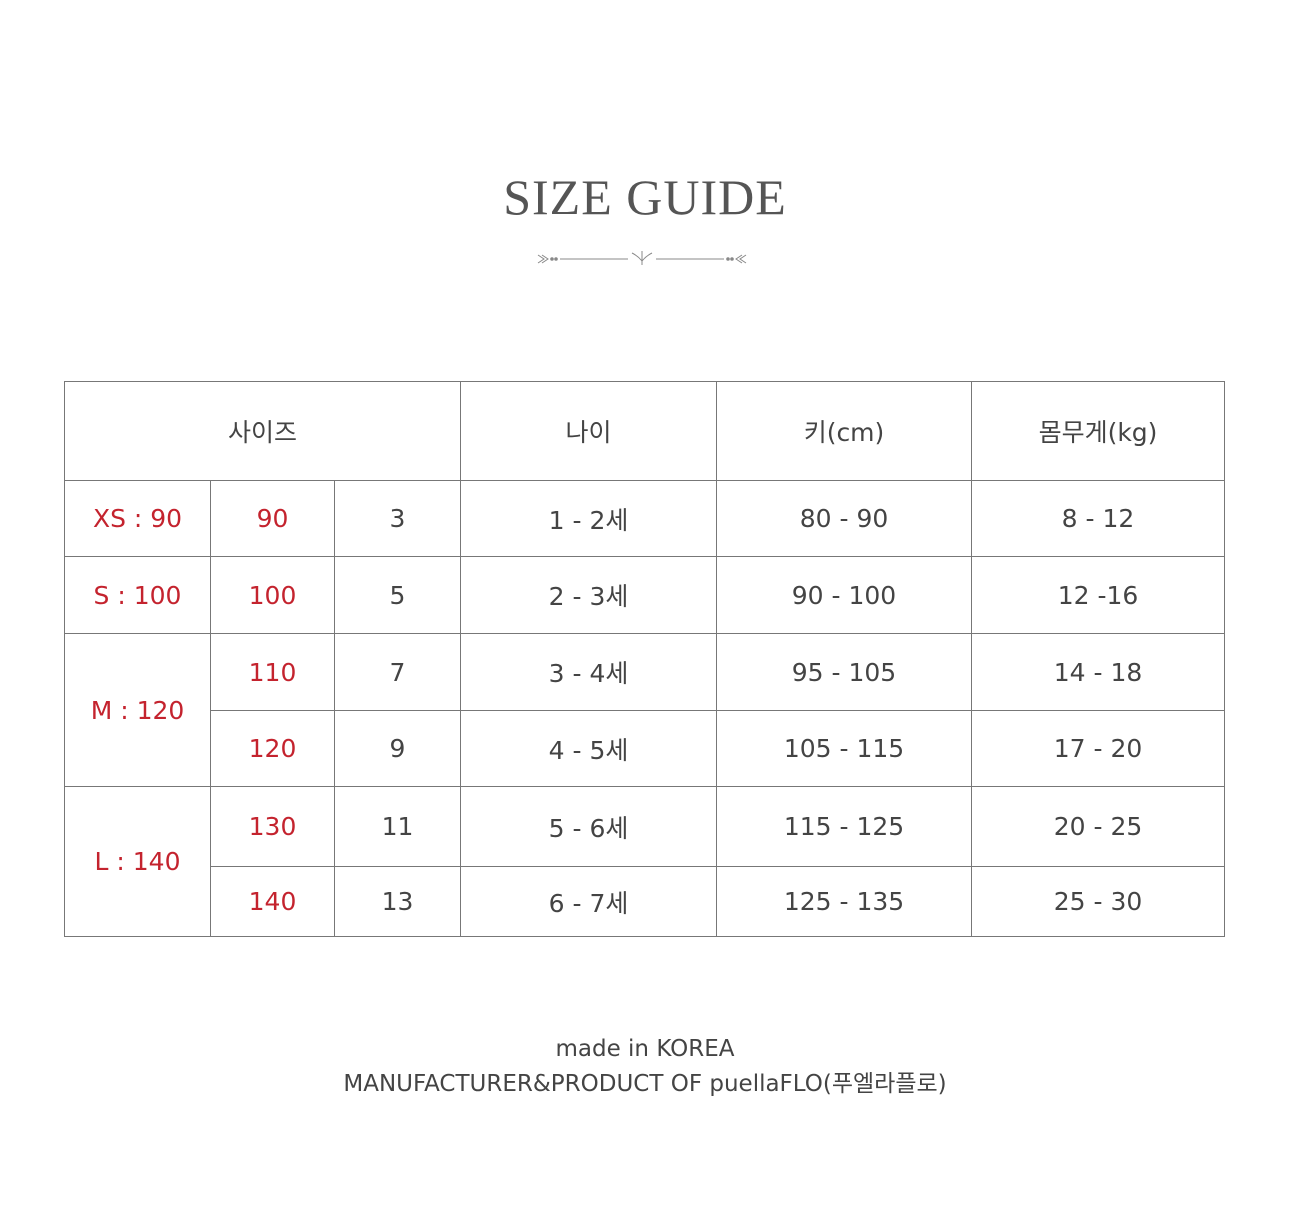  I want to click on age-cell: 6 - 7세, so click(588, 901).